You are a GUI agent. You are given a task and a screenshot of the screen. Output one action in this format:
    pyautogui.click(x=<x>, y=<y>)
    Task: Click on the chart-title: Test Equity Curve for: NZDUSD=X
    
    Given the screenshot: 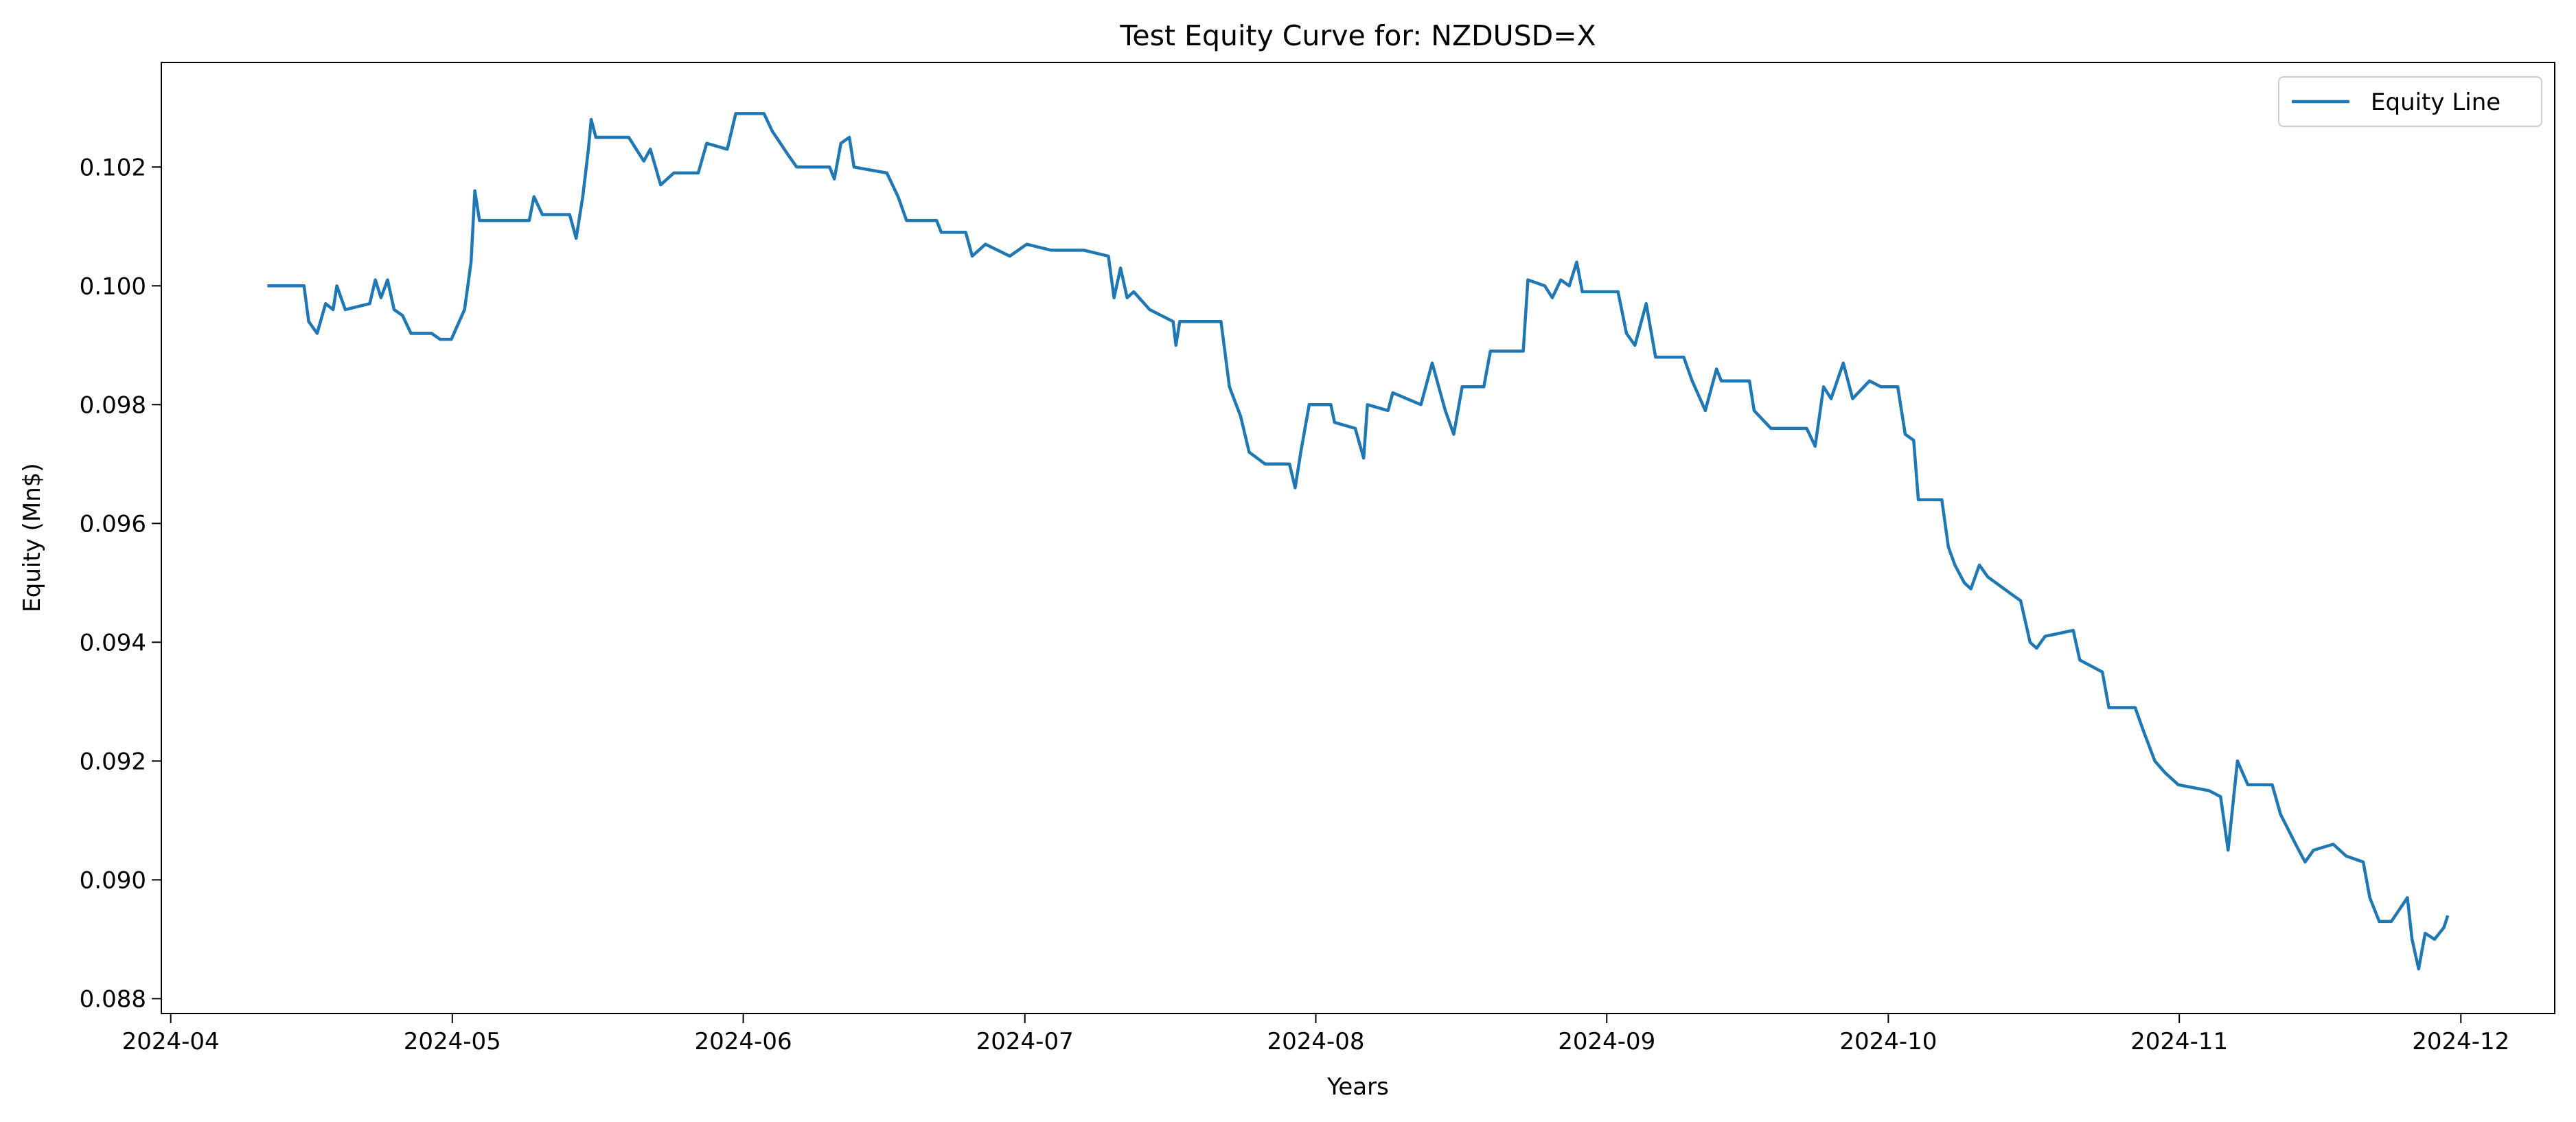 What is the action you would take?
    pyautogui.click(x=1357, y=35)
    